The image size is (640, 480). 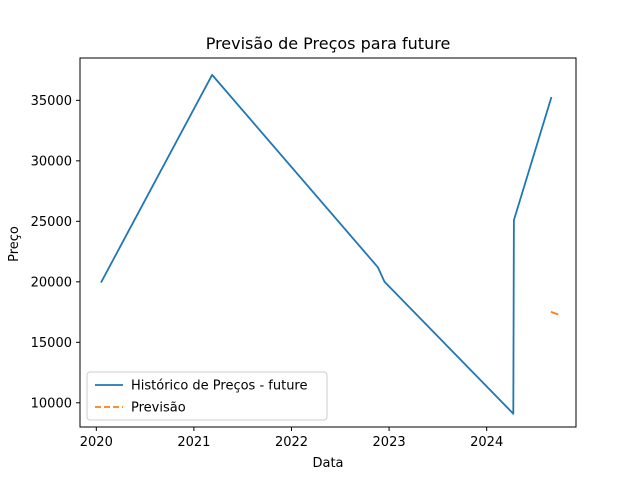 I want to click on y-tick-label: 25000, so click(x=51, y=222).